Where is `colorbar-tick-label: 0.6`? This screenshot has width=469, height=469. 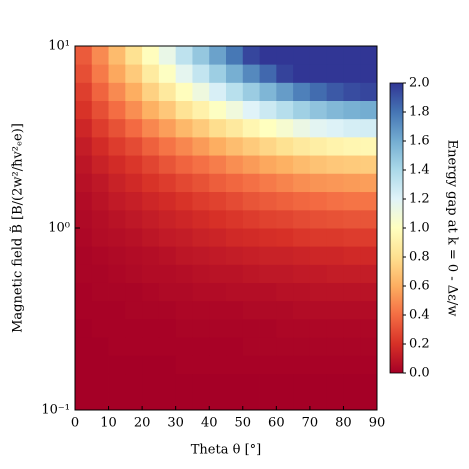 colorbar-tick-label: 0.6 is located at coordinates (419, 286).